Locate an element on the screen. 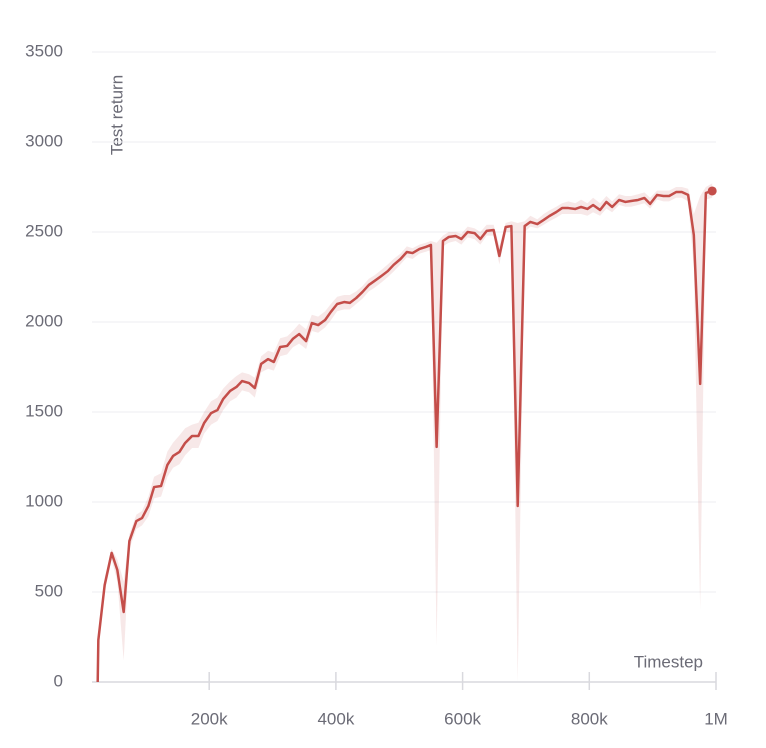  y-tick-label: 2000 is located at coordinates (44, 320).